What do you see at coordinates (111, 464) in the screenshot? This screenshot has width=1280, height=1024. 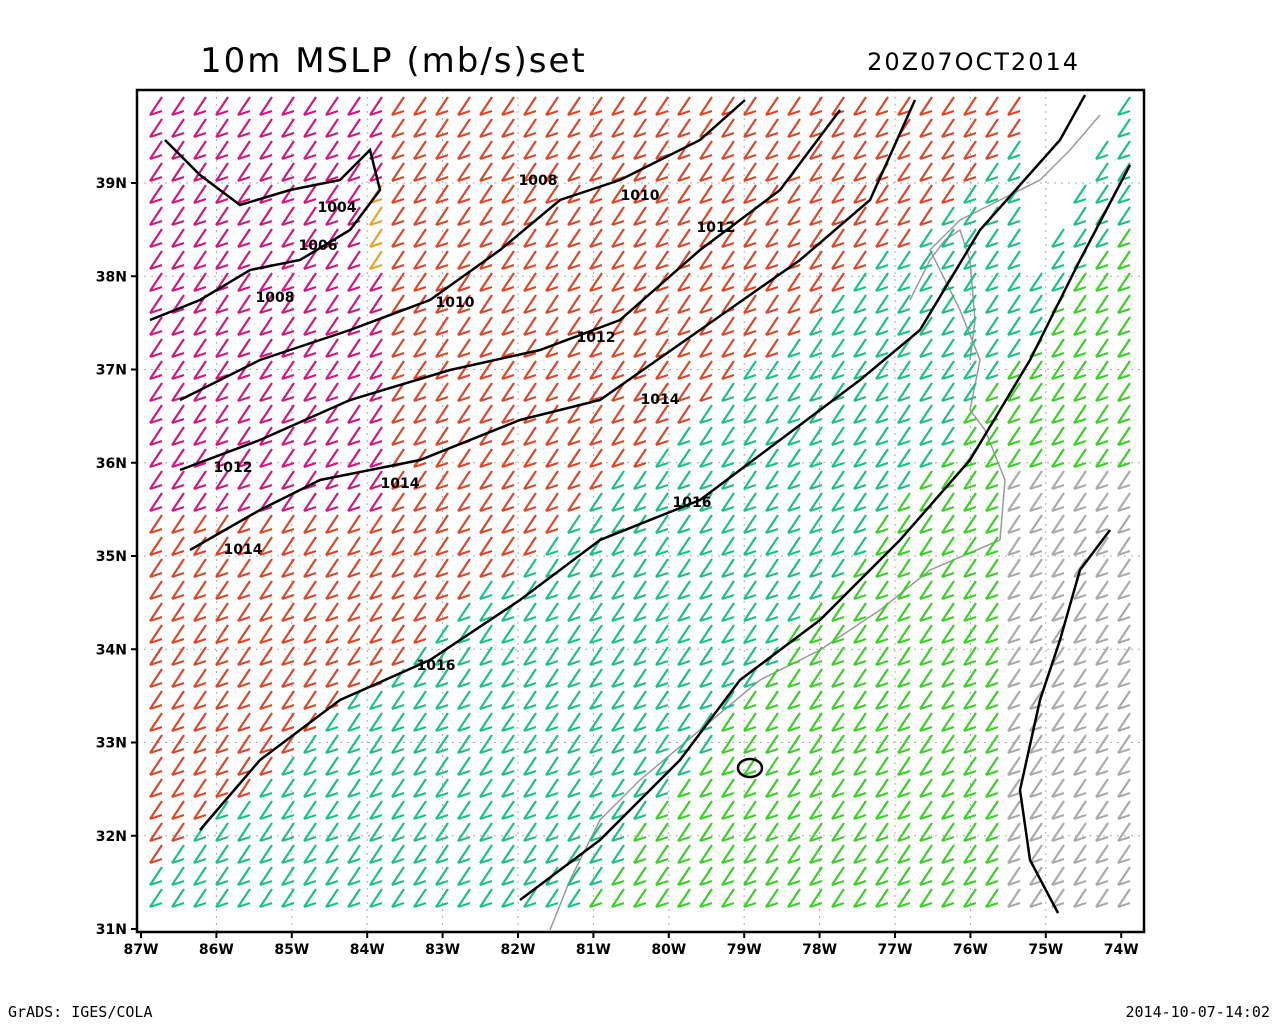 I see `lat-label: 36N` at bounding box center [111, 464].